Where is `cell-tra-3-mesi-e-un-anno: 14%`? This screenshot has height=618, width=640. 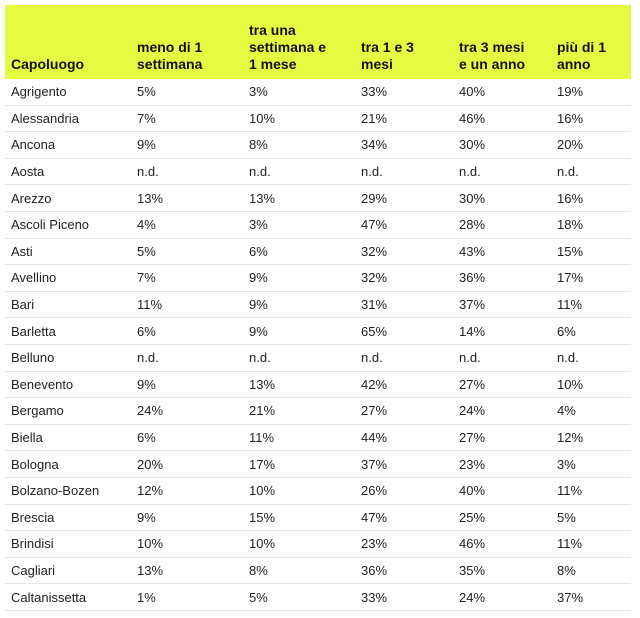
cell-tra-3-mesi-e-un-anno: 14% is located at coordinates (502, 331).